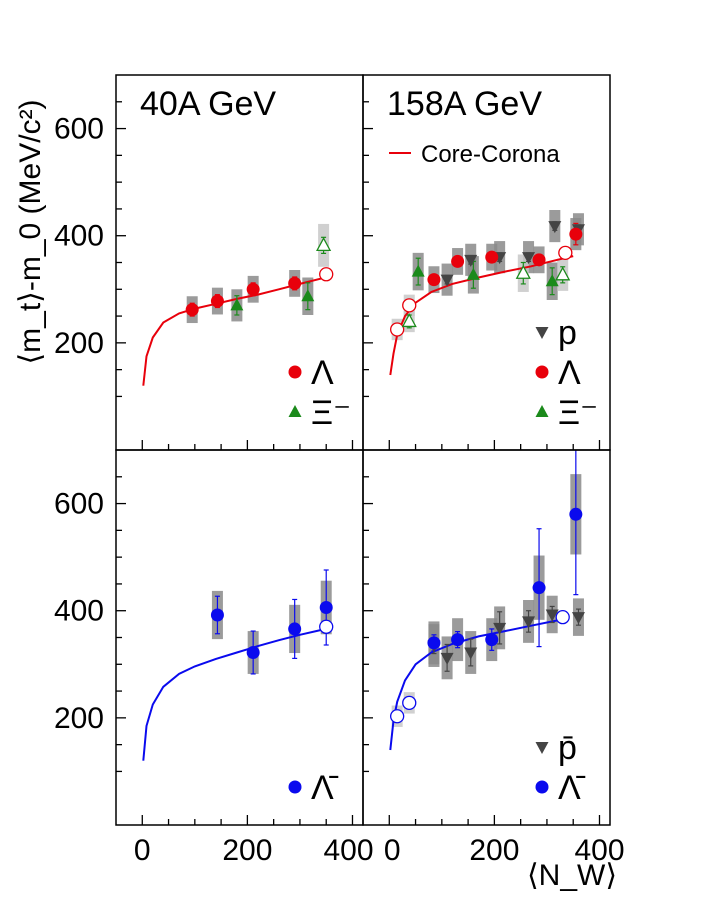 Image resolution: width=706 pixels, height=913 pixels. I want to click on panel-bottom-right: p̄Λ̄, so click(487, 628).